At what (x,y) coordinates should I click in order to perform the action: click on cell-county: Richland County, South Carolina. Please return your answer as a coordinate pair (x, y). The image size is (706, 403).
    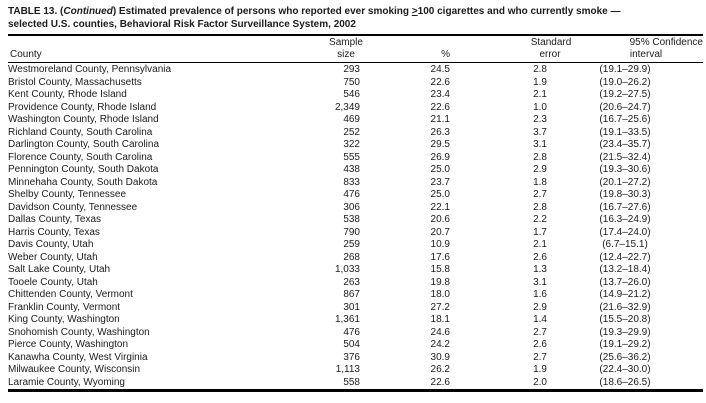
    Looking at the image, I should click on (80, 132).